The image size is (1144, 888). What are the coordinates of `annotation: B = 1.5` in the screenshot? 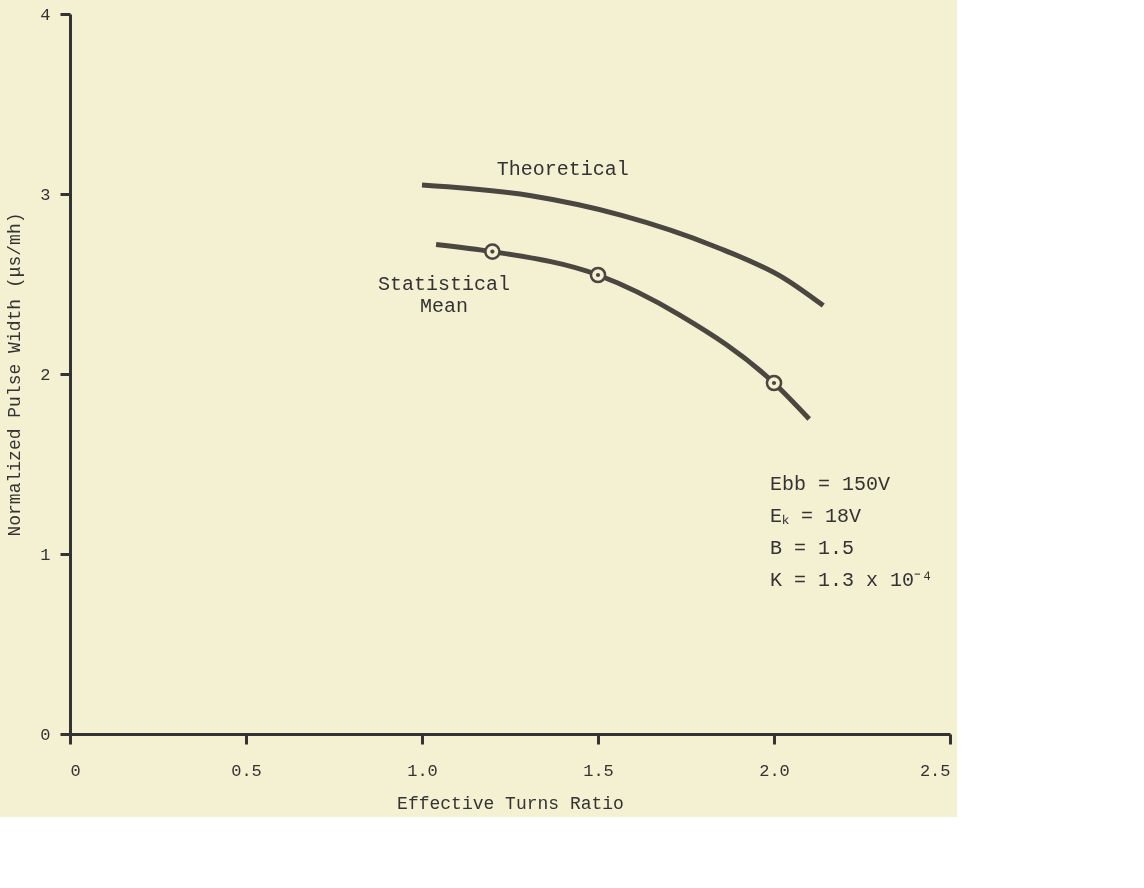 It's located at (812, 548).